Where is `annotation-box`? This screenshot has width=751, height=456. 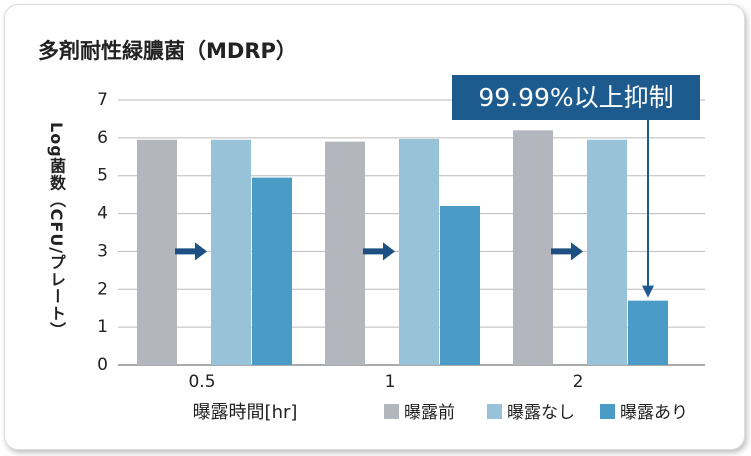
annotation-box is located at coordinates (576, 97).